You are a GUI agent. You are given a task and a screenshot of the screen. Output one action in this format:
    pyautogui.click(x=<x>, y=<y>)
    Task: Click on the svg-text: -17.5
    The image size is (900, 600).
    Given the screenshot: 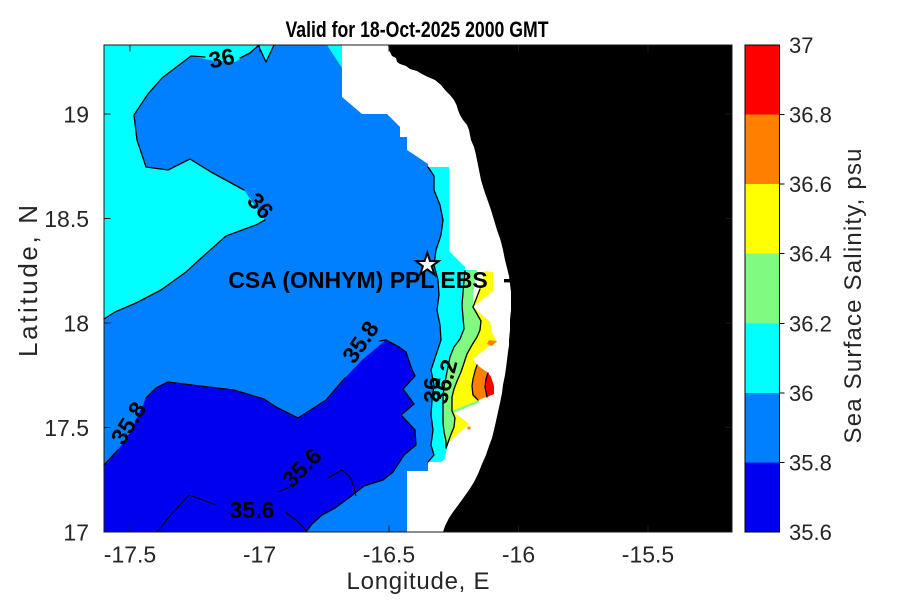 What is the action you would take?
    pyautogui.click(x=130, y=555)
    